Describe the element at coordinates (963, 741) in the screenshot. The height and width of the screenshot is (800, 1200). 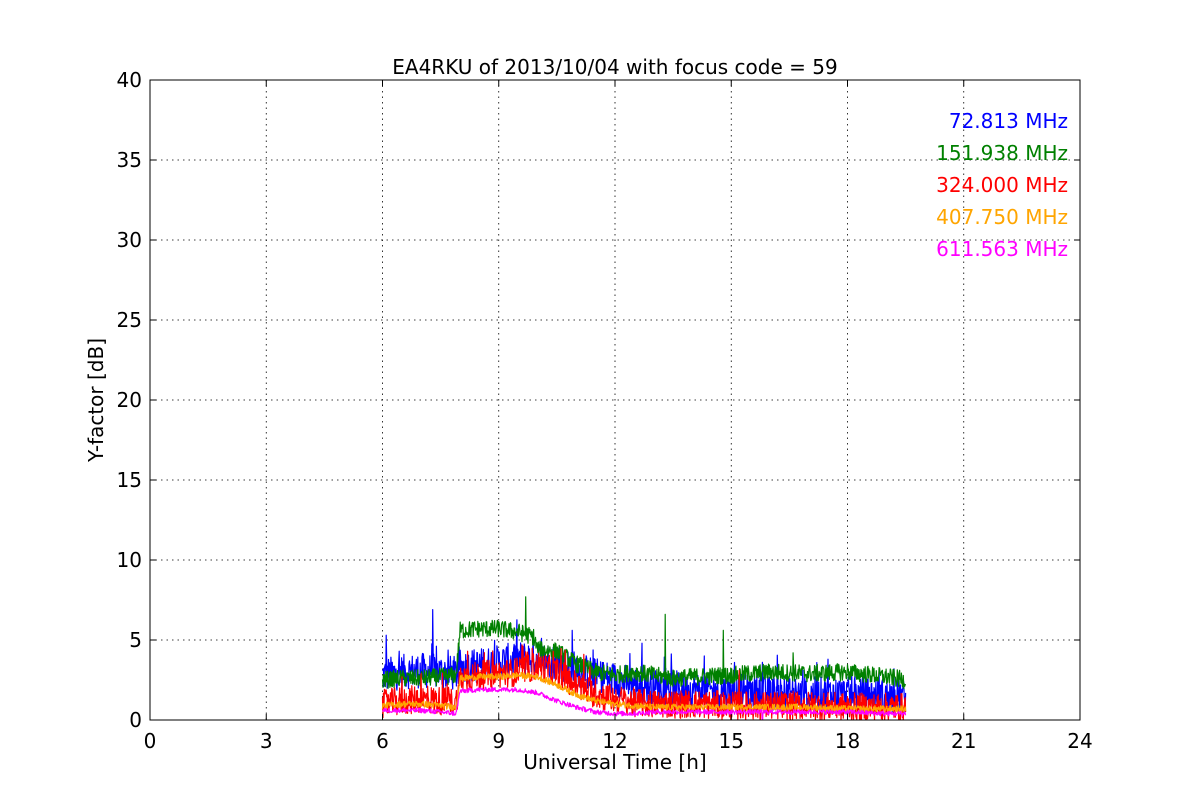
I see `x-tick-label: 21` at that location.